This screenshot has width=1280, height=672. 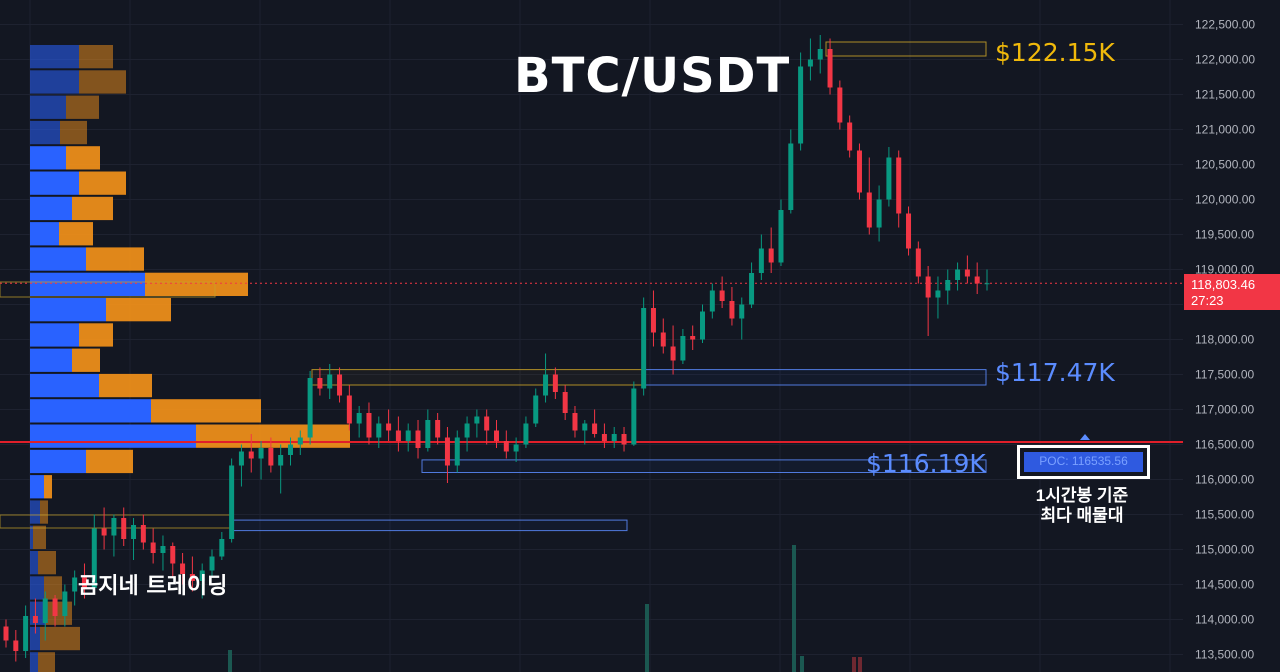 I want to click on poc-label: POC: 116535.56, so click(x=1083, y=462).